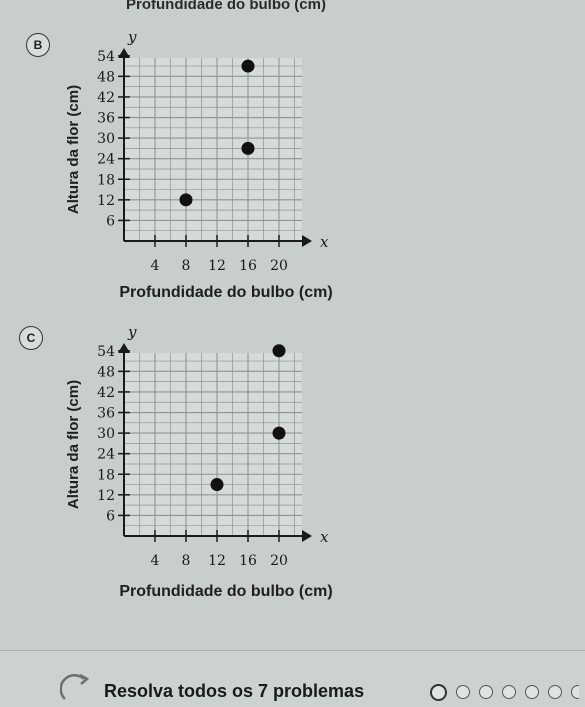 The image size is (585, 707). What do you see at coordinates (77, 688) in the screenshot?
I see `refresh-arrow-icon` at bounding box center [77, 688].